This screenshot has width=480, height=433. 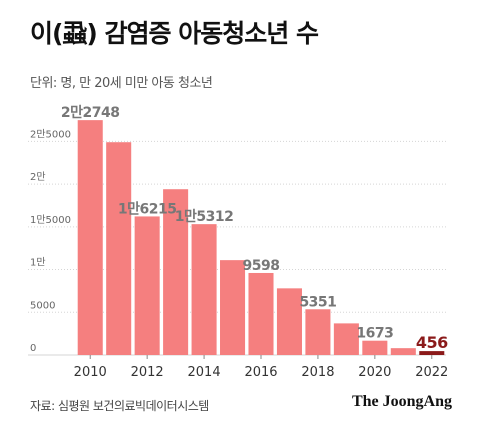 I want to click on bar-2010, so click(x=90, y=238).